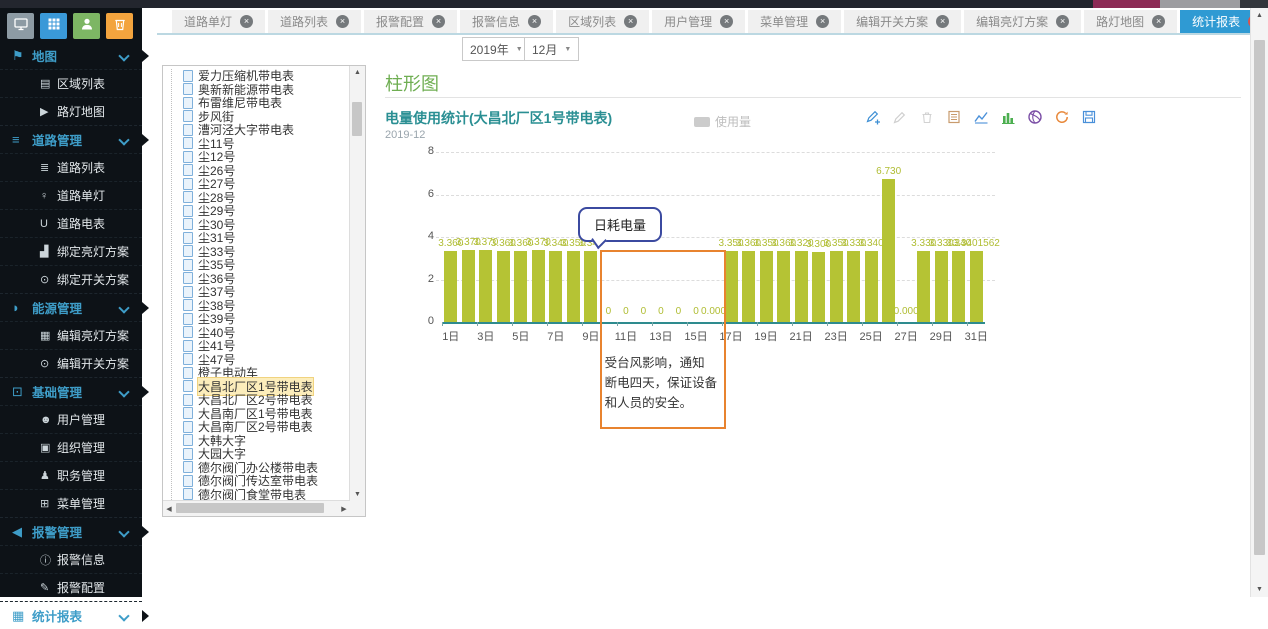  Describe the element at coordinates (71, 447) in the screenshot. I see `sidebar-item: ▣ 组织管理` at that location.